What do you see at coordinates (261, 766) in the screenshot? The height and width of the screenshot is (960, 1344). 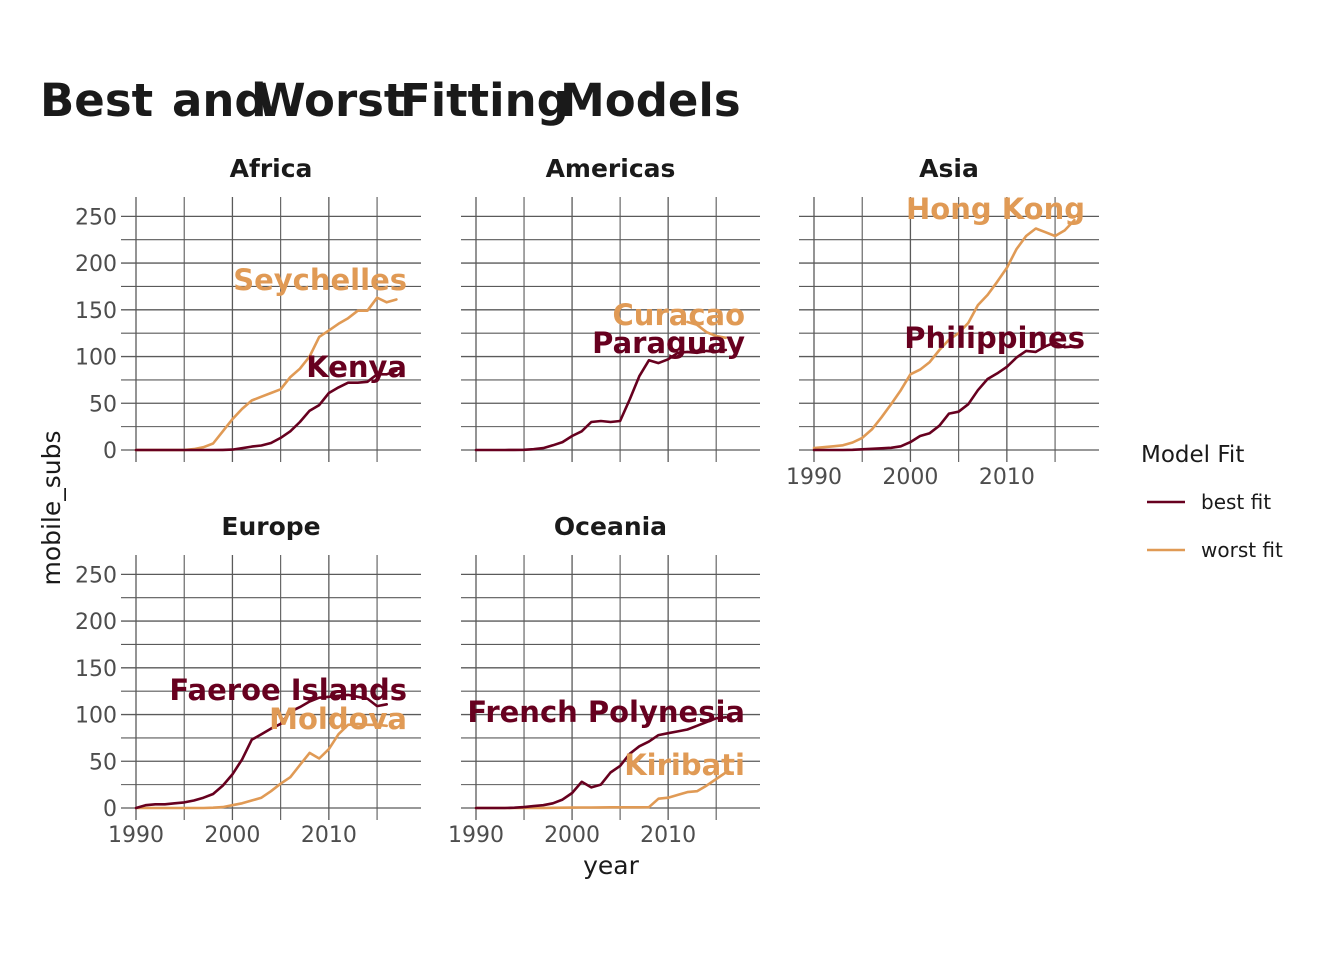 I see `series-line-moldova` at bounding box center [261, 766].